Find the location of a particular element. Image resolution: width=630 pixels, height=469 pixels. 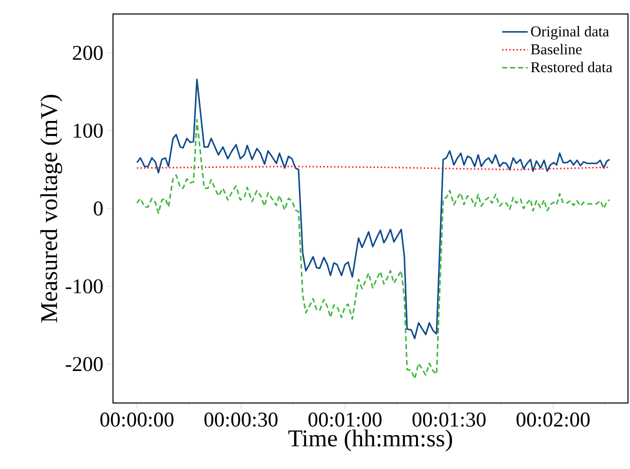

y-tick-label: 200 is located at coordinates (87, 53).